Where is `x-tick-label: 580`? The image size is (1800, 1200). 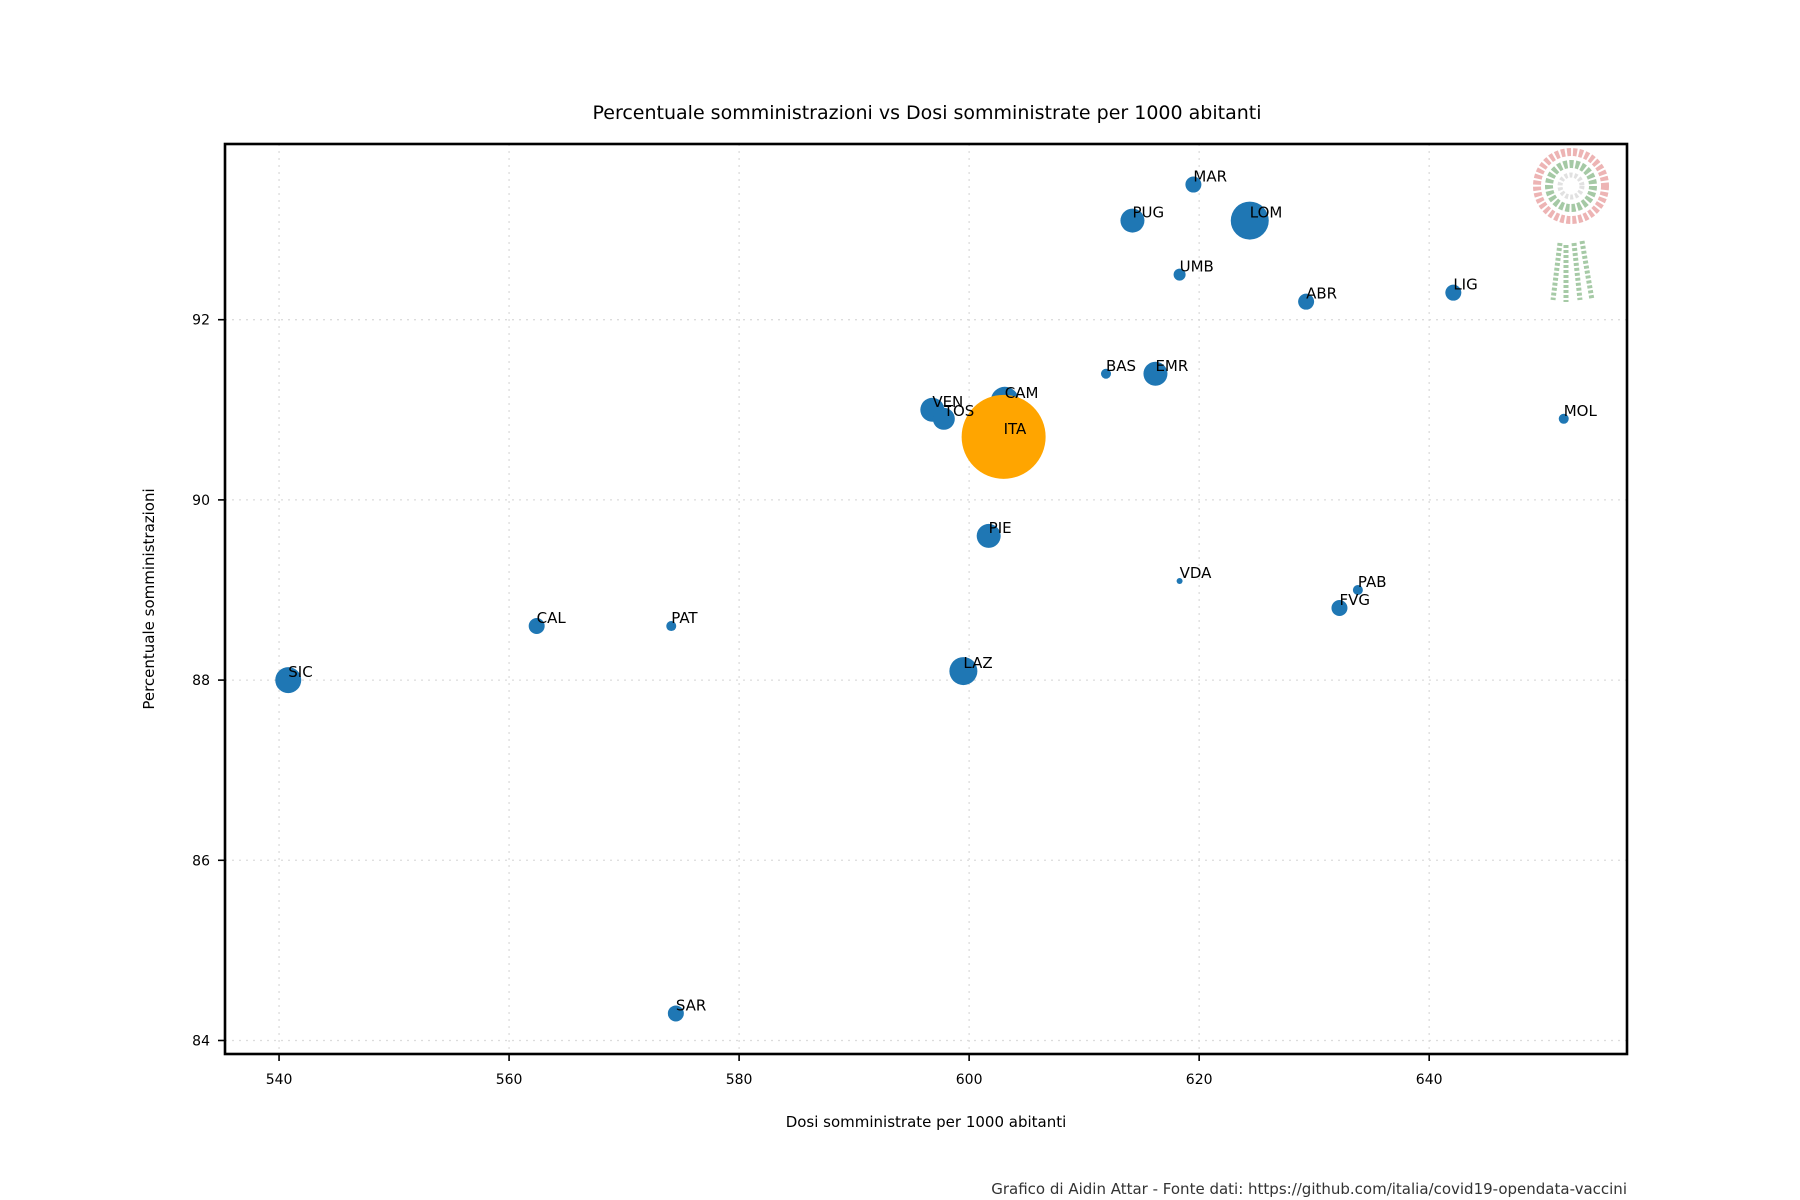 x-tick-label: 580 is located at coordinates (739, 1080).